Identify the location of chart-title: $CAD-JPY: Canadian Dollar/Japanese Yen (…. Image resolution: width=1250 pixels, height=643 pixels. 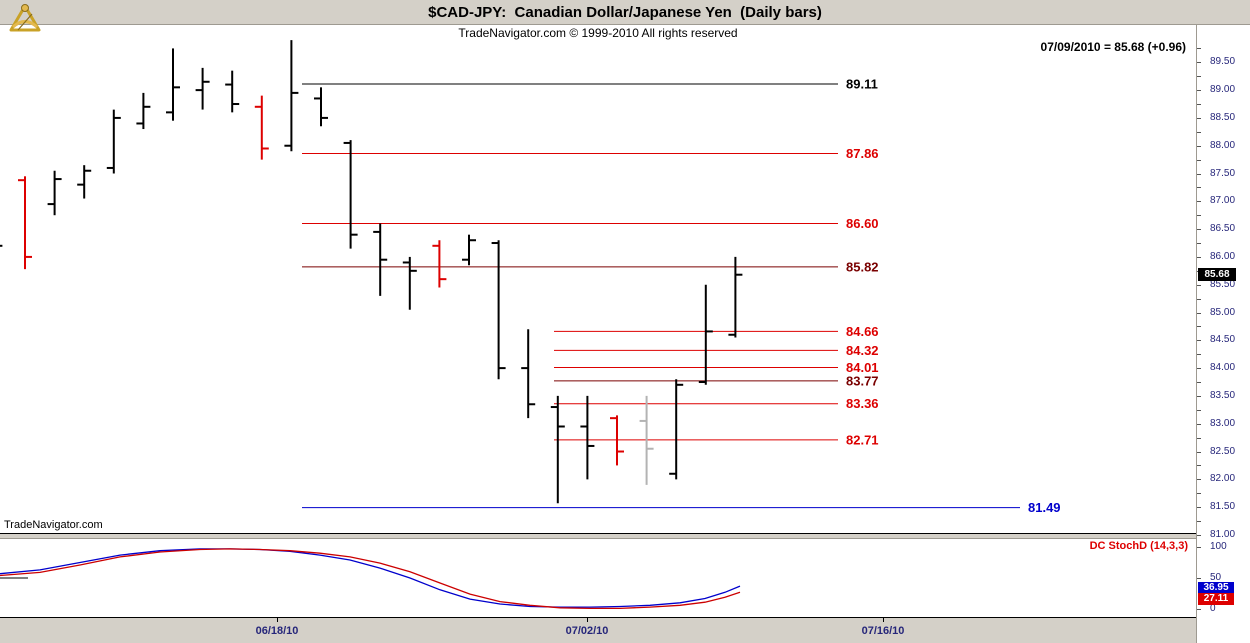
(625, 12).